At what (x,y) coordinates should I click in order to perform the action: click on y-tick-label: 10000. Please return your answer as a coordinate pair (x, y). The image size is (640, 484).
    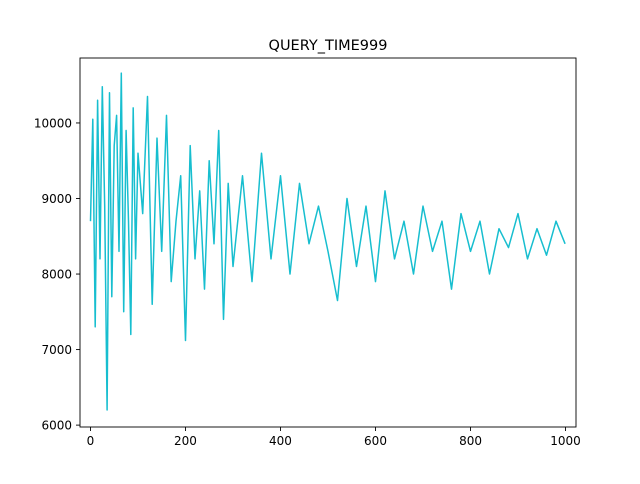
    Looking at the image, I should click on (53, 123).